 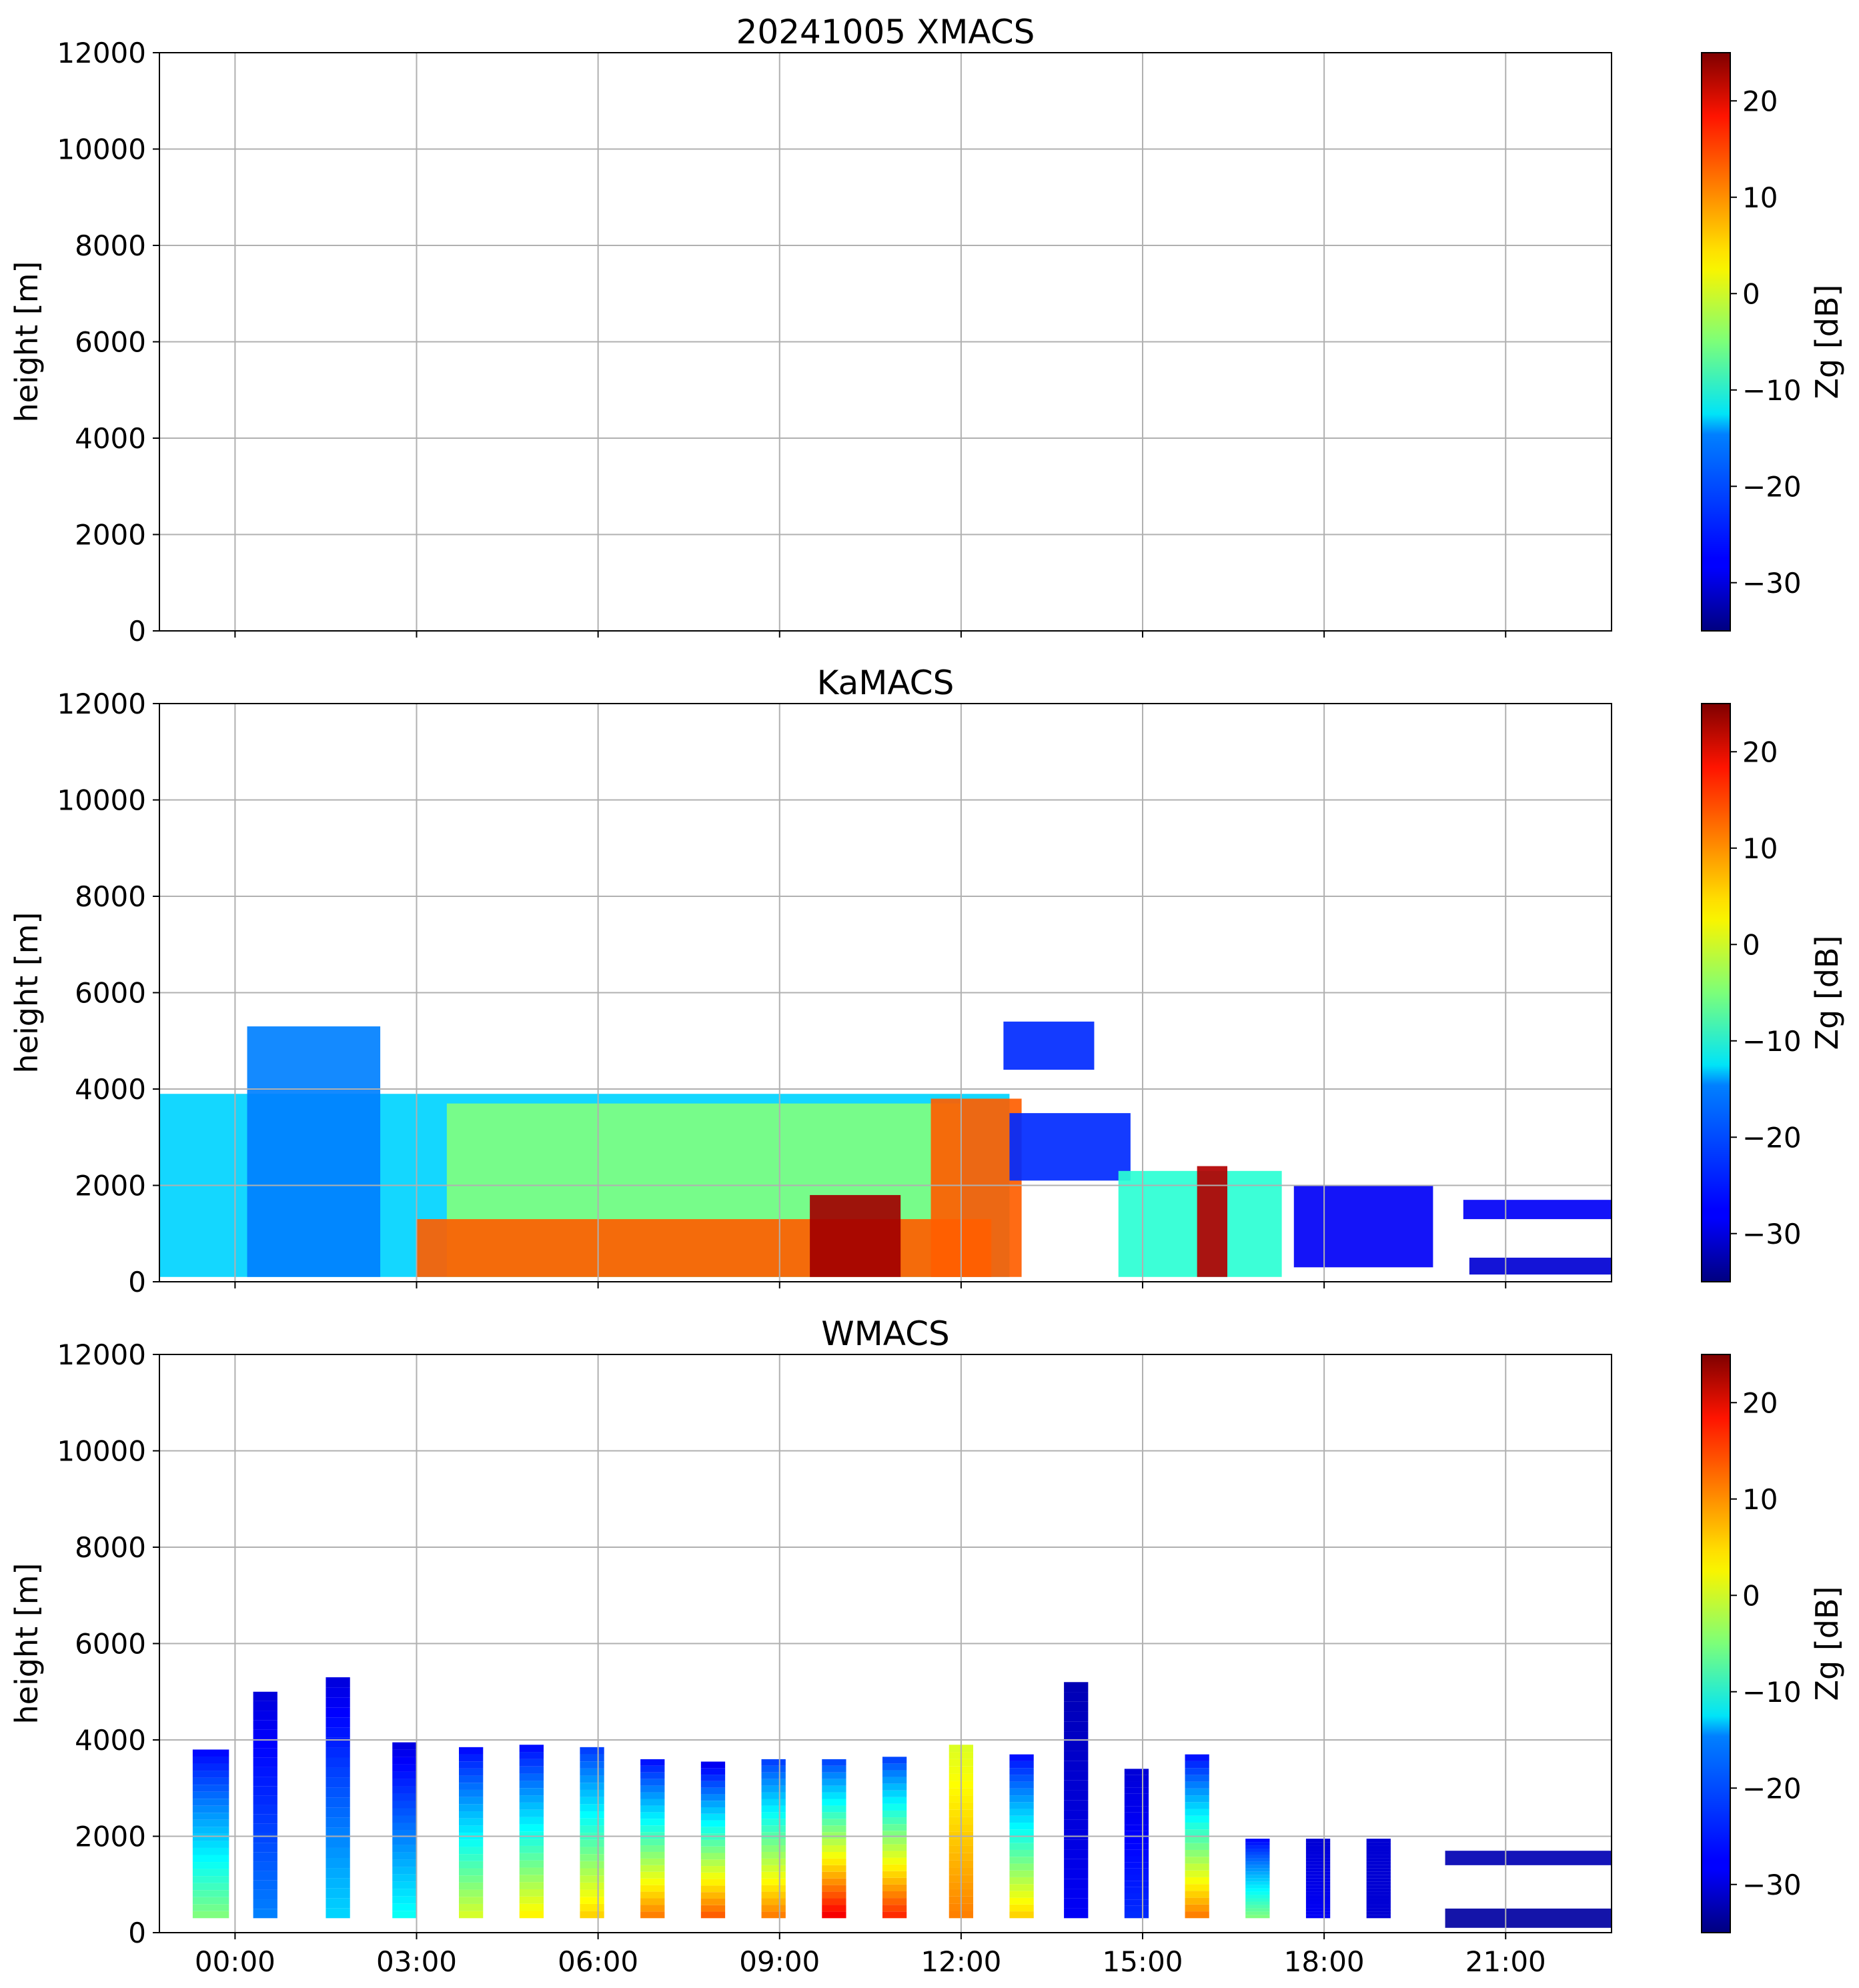 What do you see at coordinates (111, 1547) in the screenshot?
I see `y-tick-label: 8000` at bounding box center [111, 1547].